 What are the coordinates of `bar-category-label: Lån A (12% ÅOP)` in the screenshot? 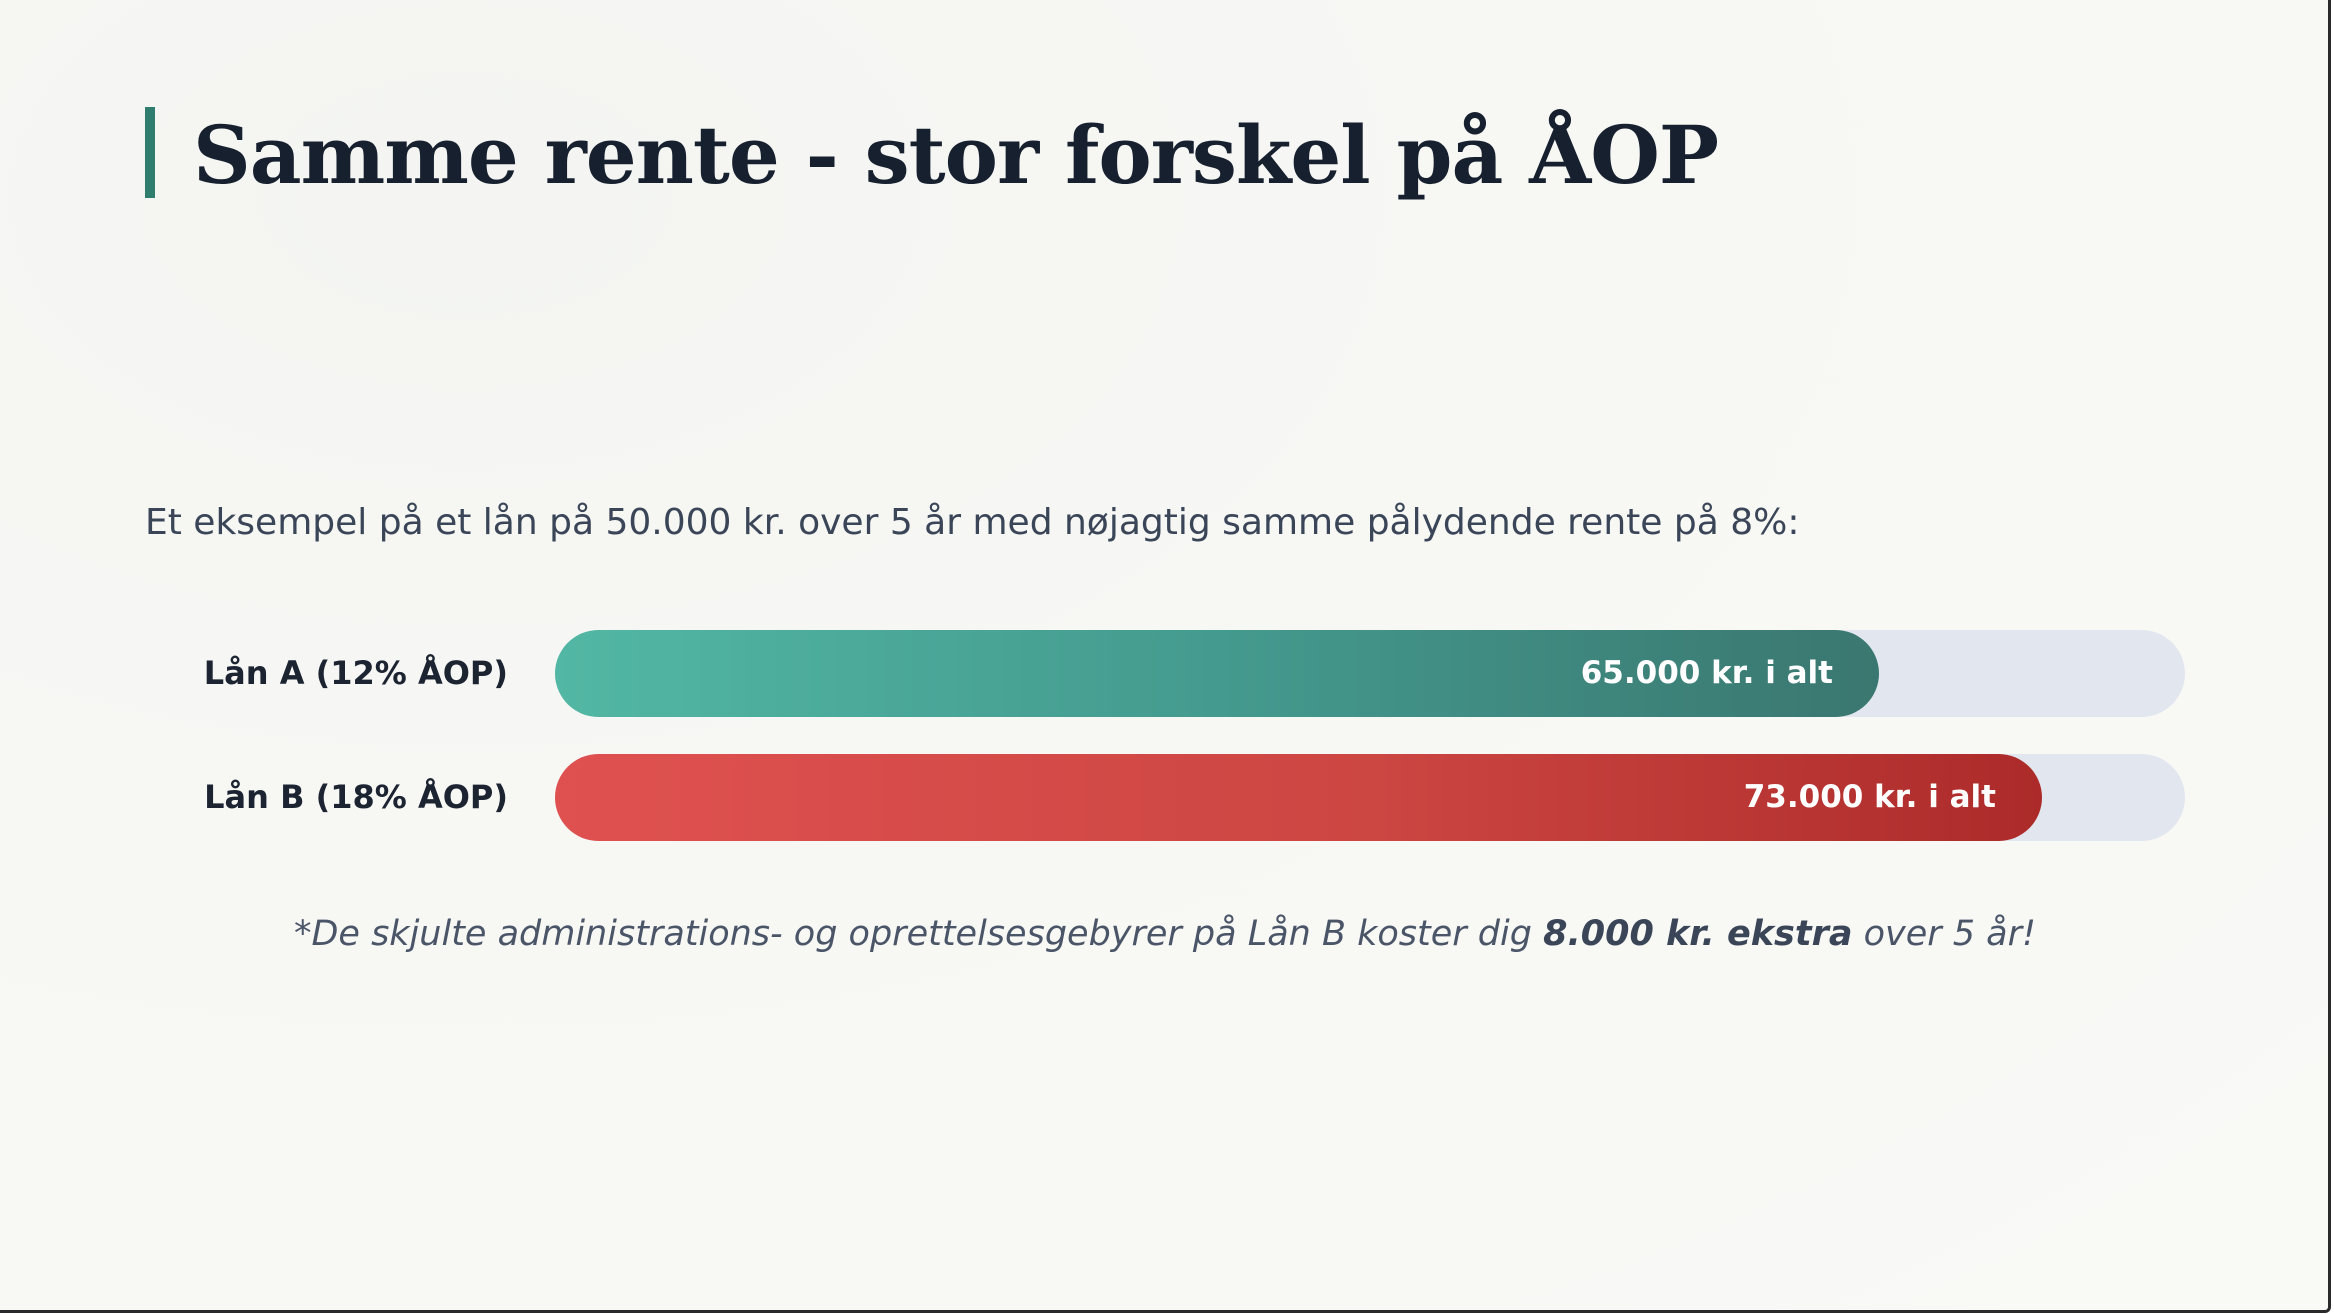 It's located at (355, 673).